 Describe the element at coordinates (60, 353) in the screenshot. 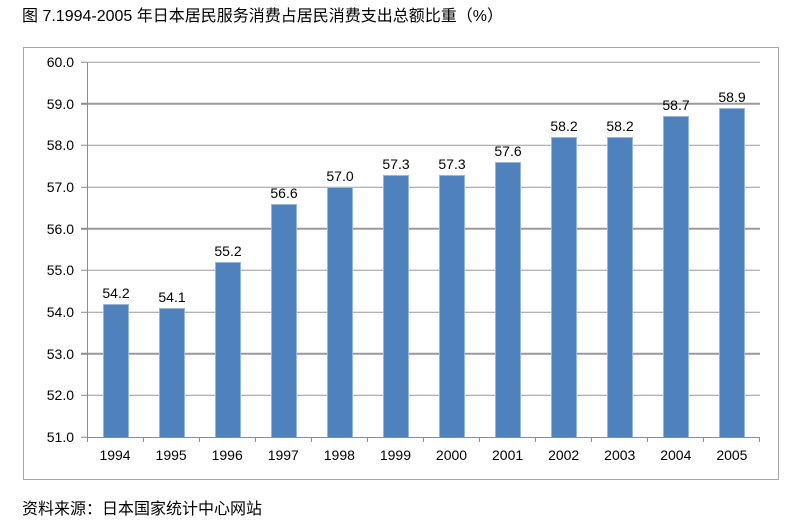

I see `y-tick-label: 53.0` at that location.